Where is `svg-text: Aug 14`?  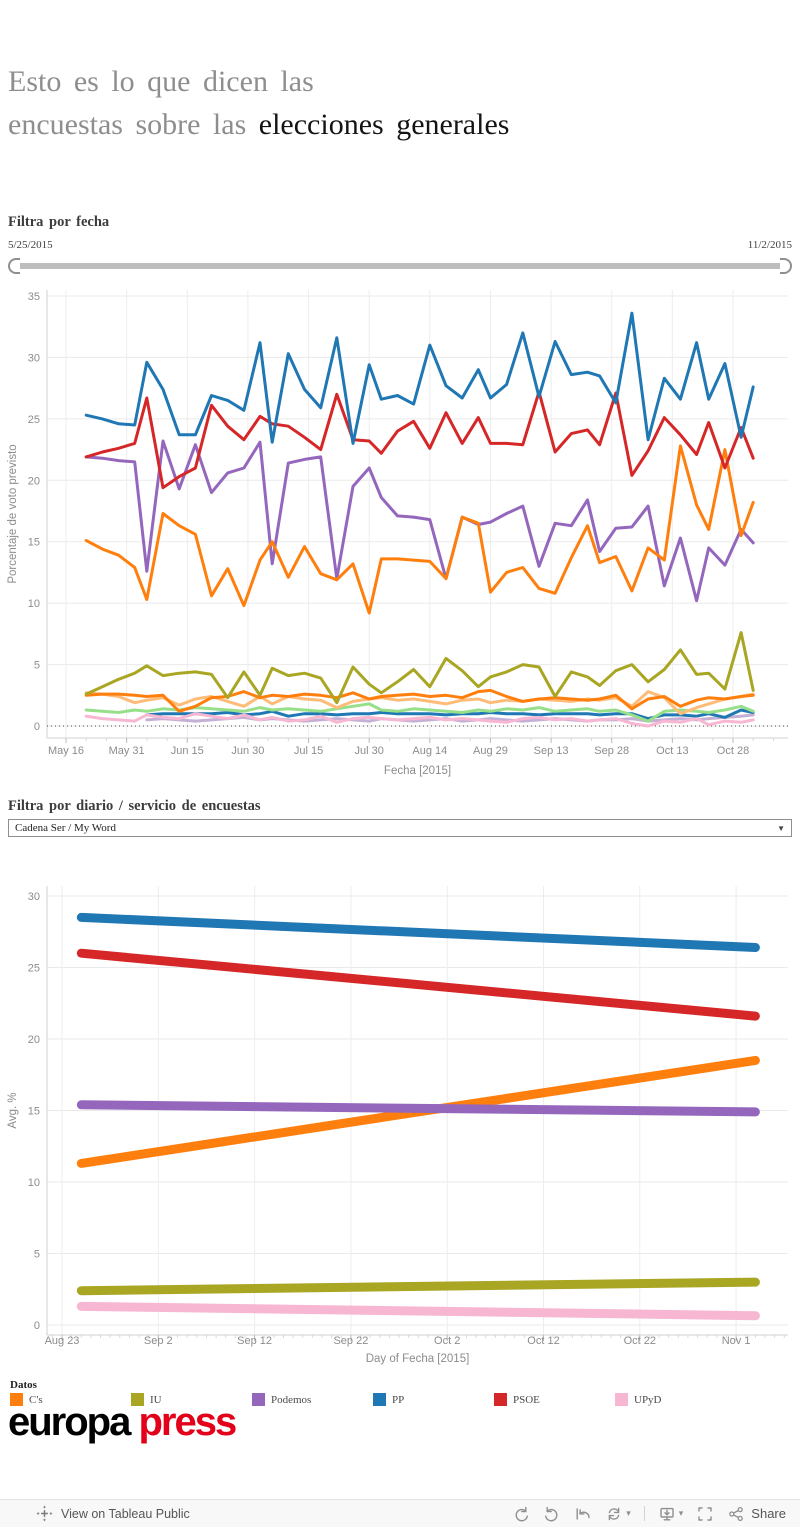
svg-text: Aug 14 is located at coordinates (429, 751).